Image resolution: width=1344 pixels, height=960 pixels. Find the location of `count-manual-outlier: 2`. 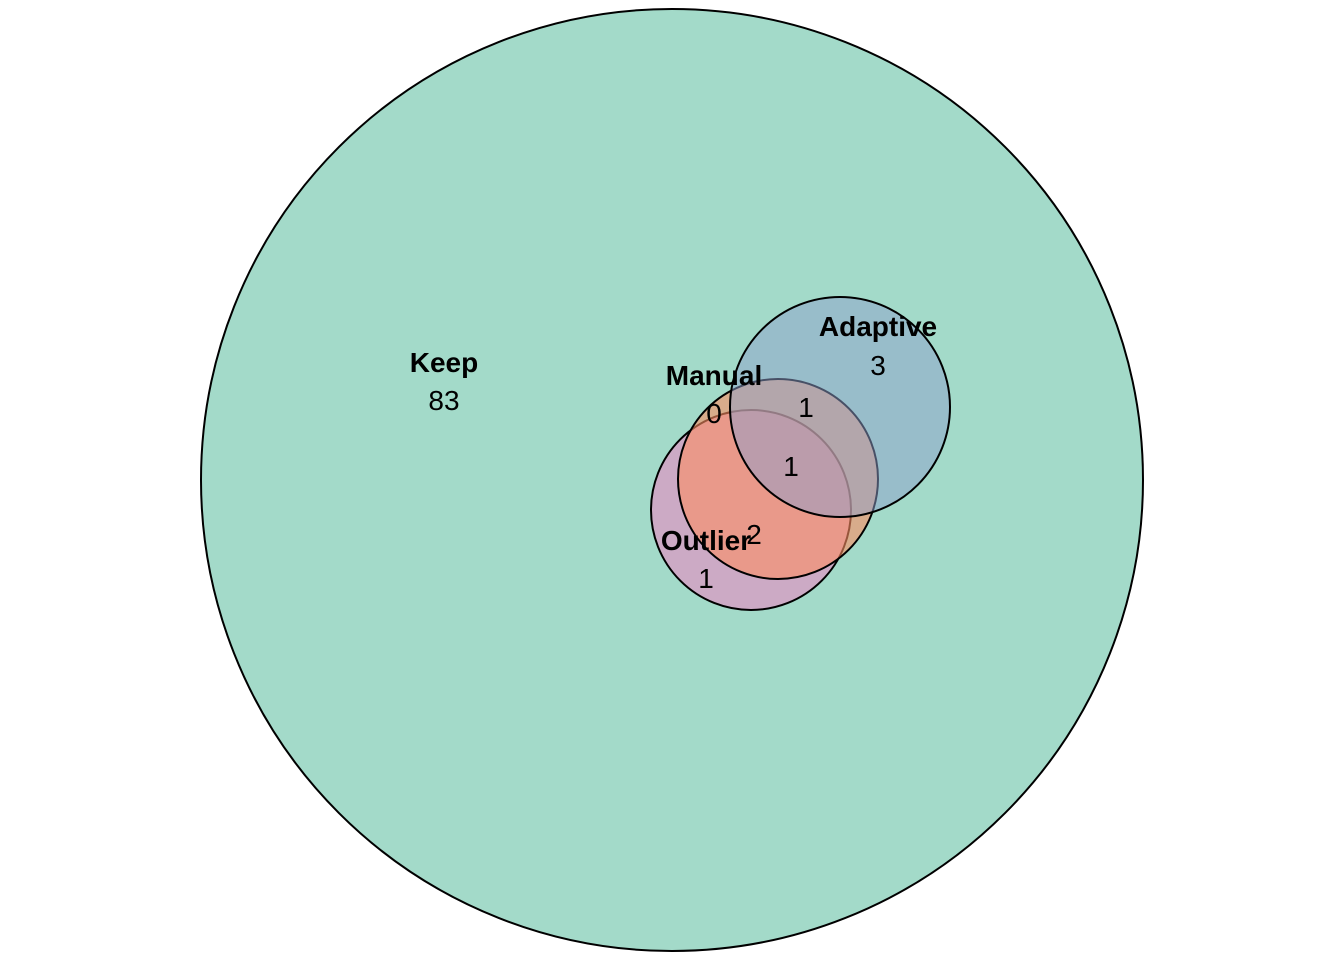

count-manual-outlier: 2 is located at coordinates (754, 534).